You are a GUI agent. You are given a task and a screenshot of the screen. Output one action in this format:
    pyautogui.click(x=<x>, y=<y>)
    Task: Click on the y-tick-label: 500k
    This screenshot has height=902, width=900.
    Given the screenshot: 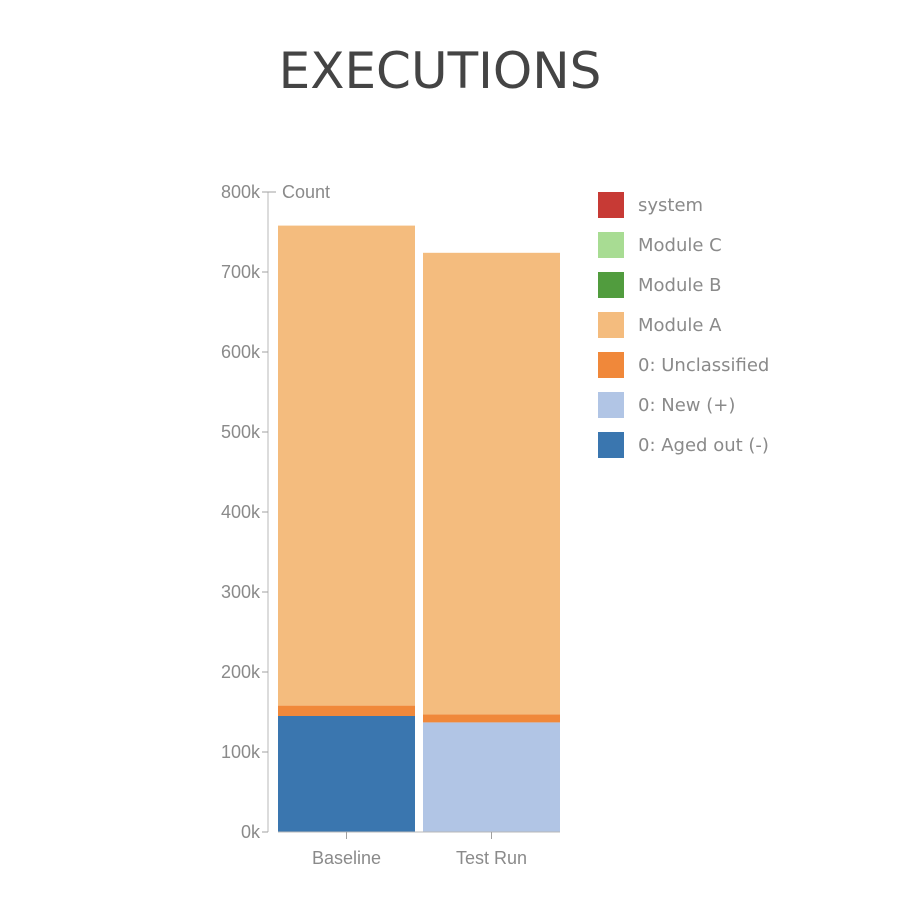 What is the action you would take?
    pyautogui.click(x=241, y=432)
    